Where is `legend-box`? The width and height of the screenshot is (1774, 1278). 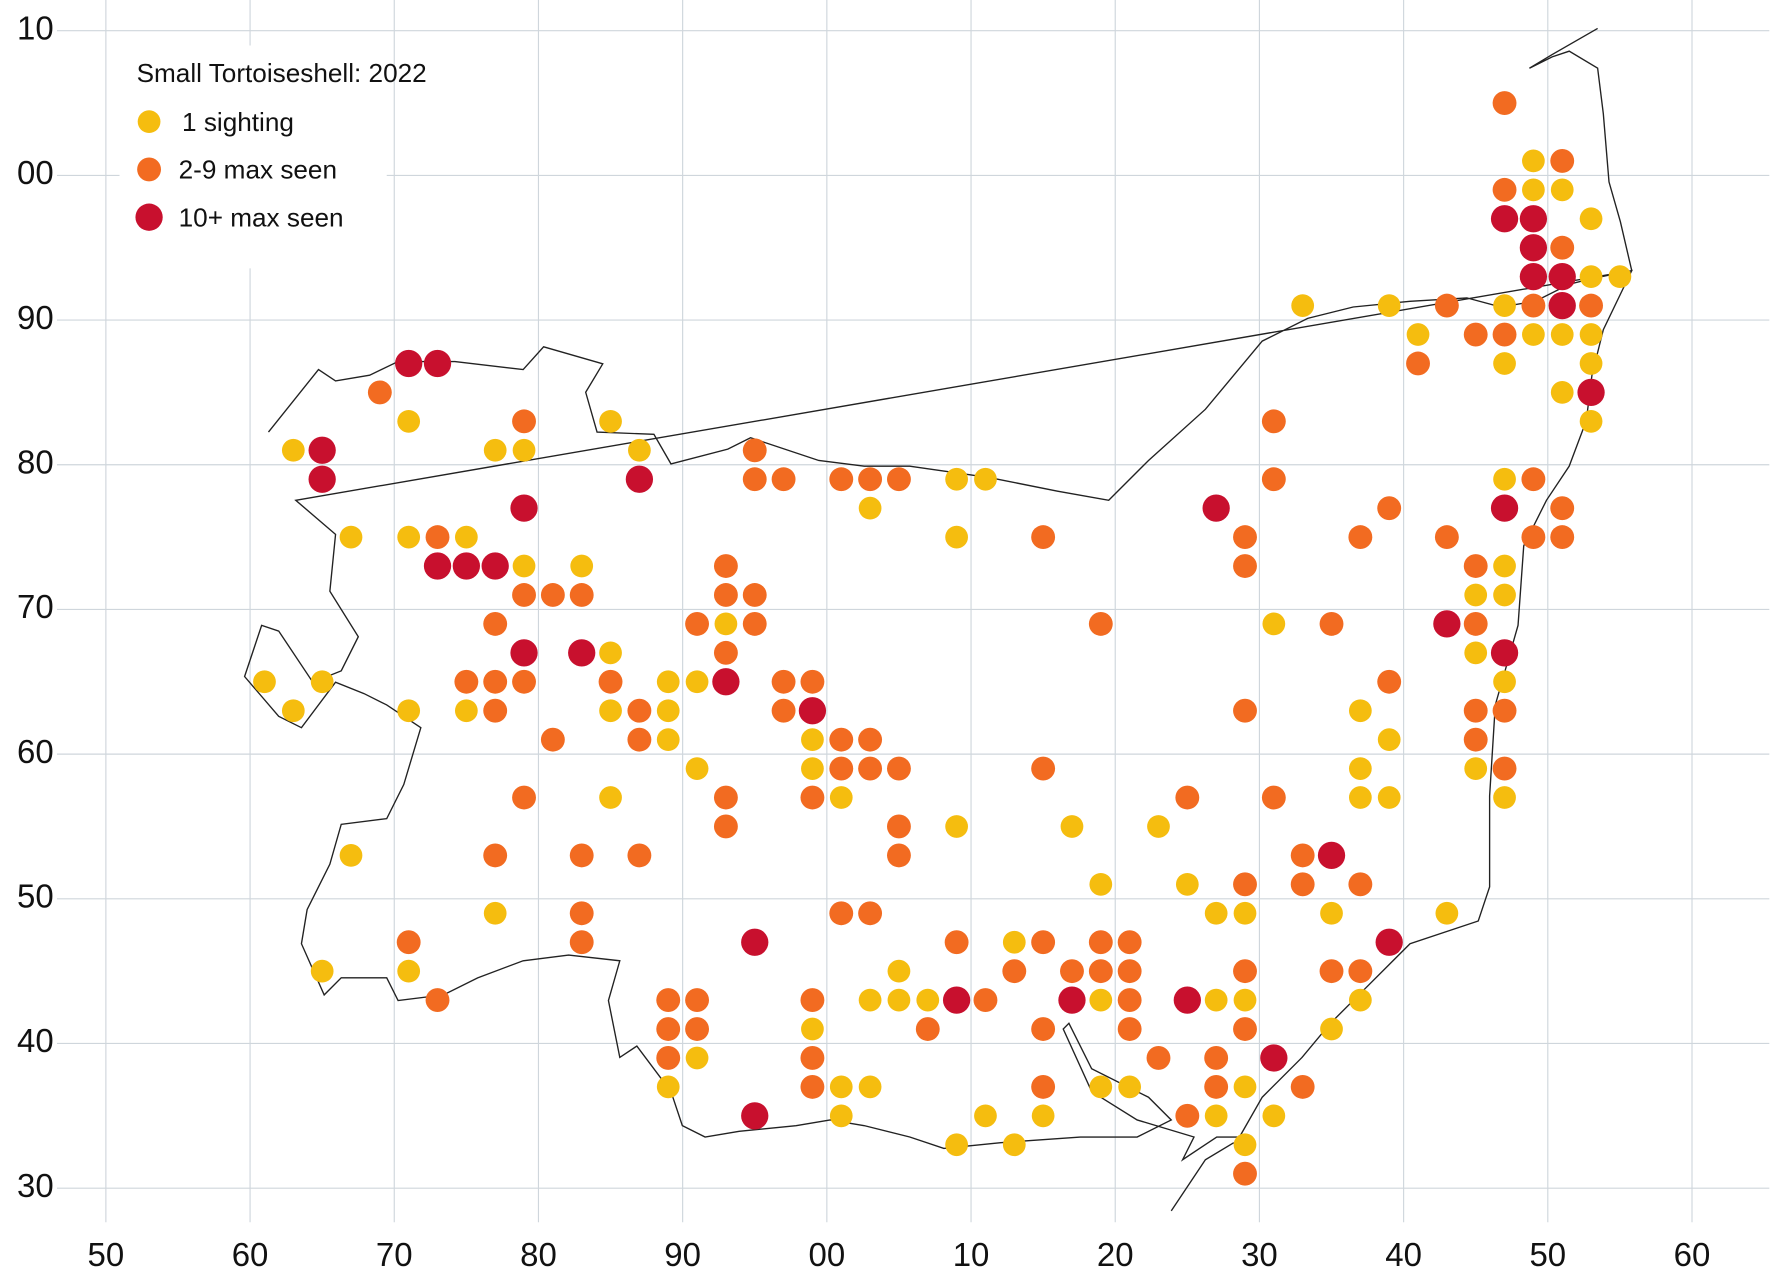 legend-box is located at coordinates (253, 157).